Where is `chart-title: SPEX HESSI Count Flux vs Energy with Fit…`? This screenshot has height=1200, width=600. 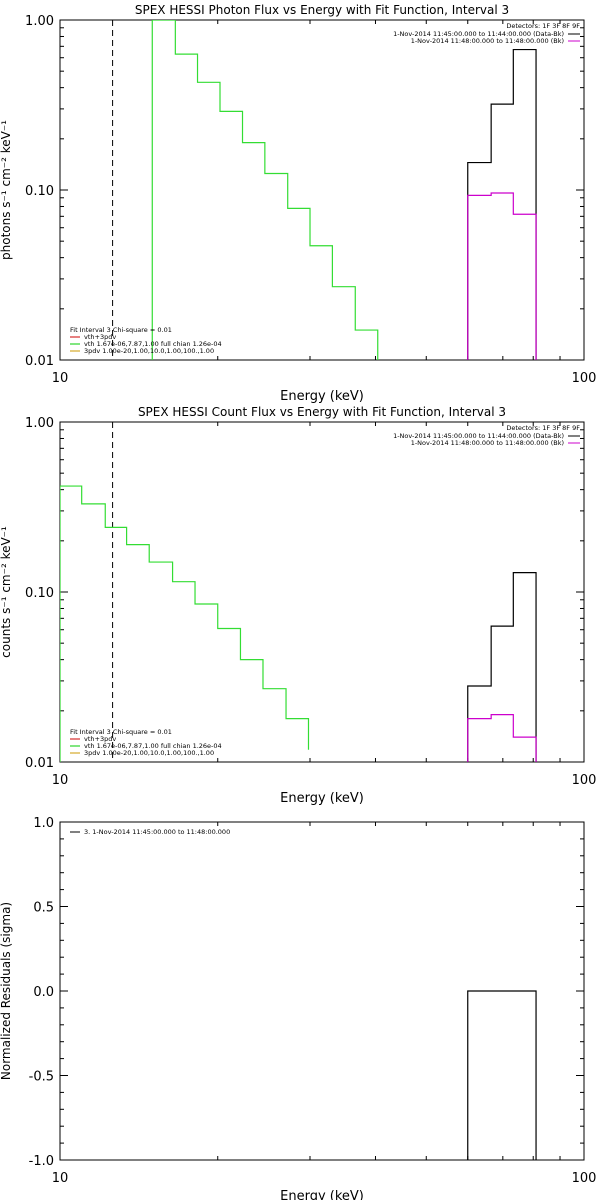 chart-title: SPEX HESSI Count Flux vs Energy with Fit… is located at coordinates (322, 412).